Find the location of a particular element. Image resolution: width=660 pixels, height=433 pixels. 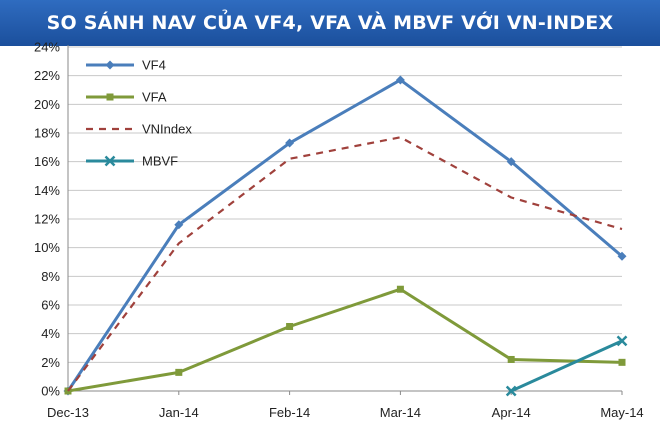

x-tick-label: Jan-14 is located at coordinates (179, 412).